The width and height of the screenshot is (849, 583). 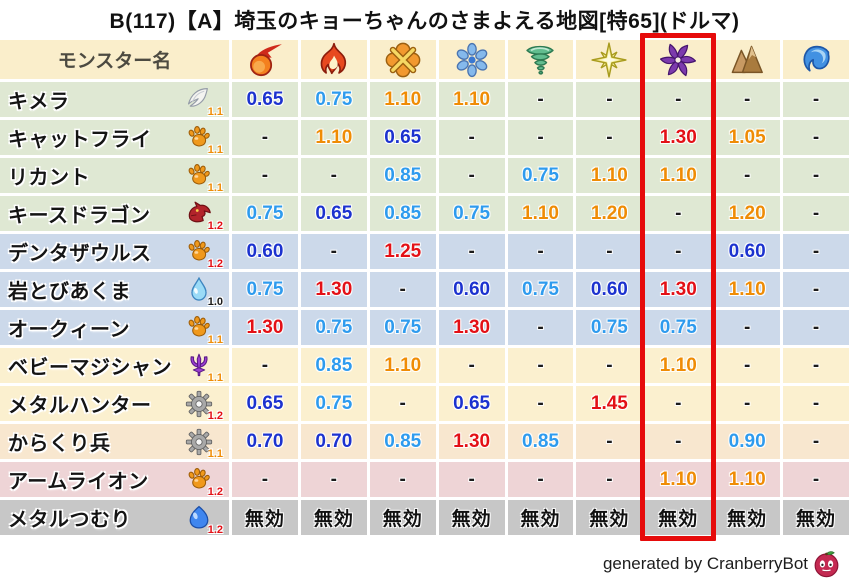 What do you see at coordinates (69, 520) in the screenshot?
I see `monster-name-label: メタルつむり` at bounding box center [69, 520].